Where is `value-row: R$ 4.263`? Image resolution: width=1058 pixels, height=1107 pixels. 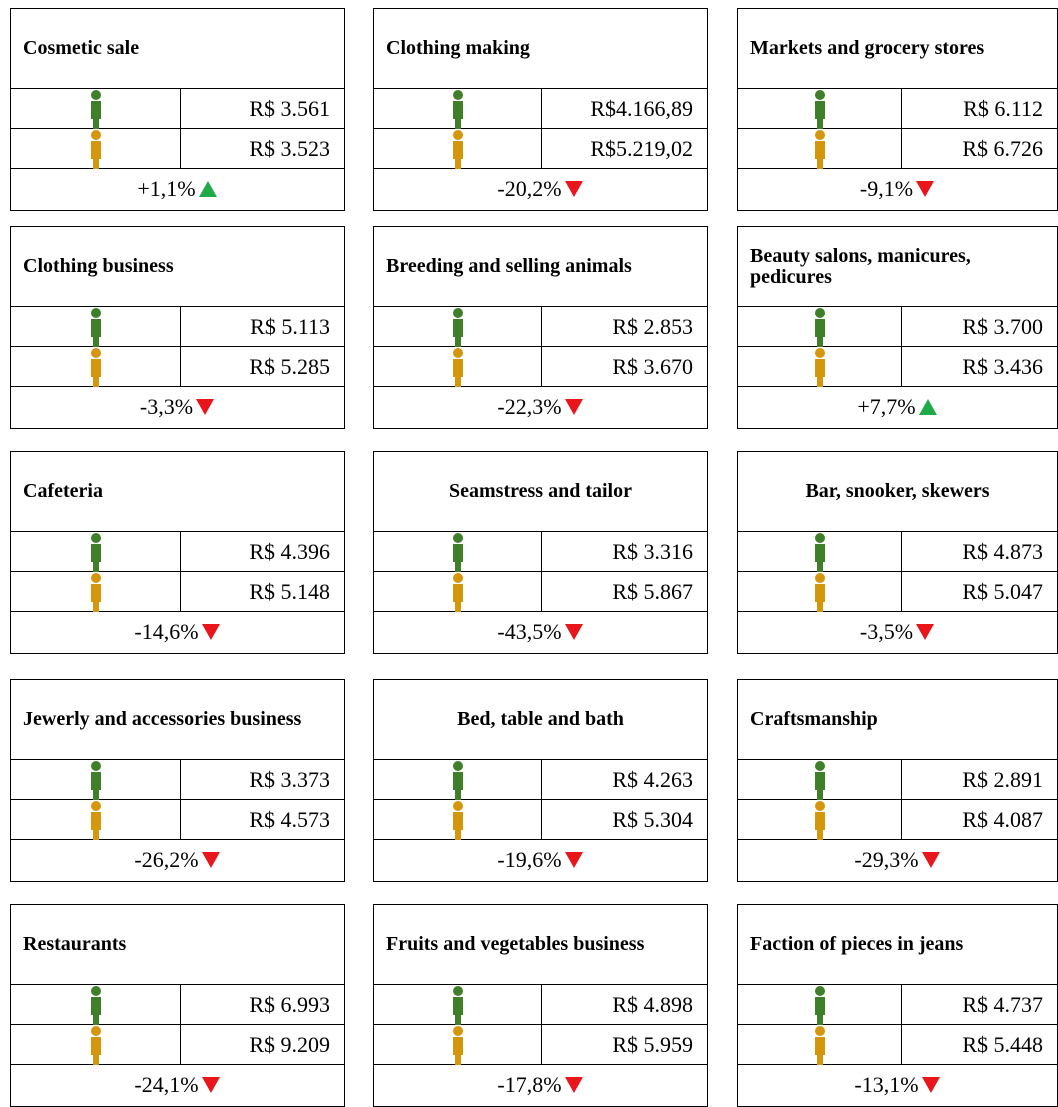
value-row: R$ 4.263 is located at coordinates (540, 780).